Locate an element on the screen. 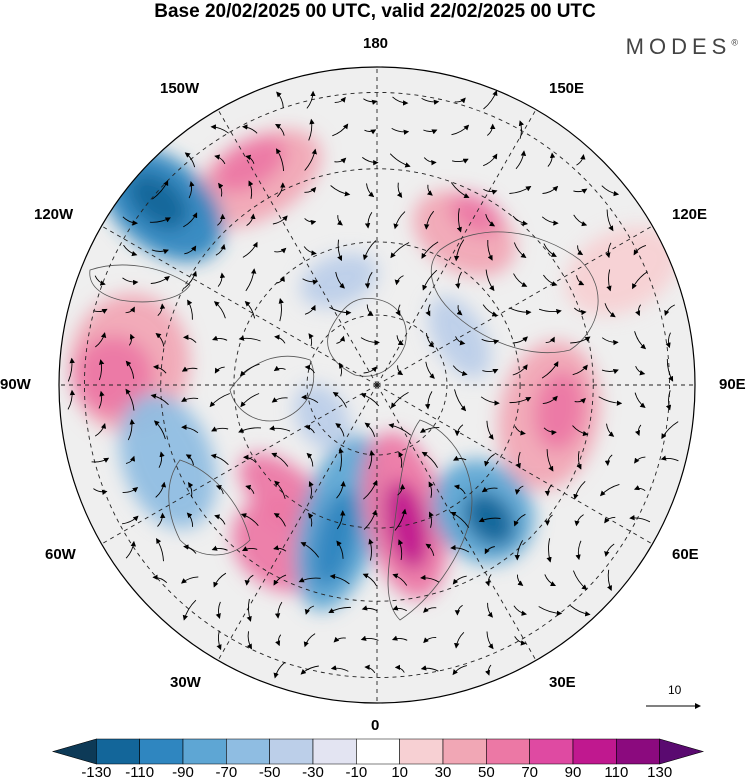 The height and width of the screenshot is (783, 750). modes-logo: MODES® is located at coordinates (682, 47).